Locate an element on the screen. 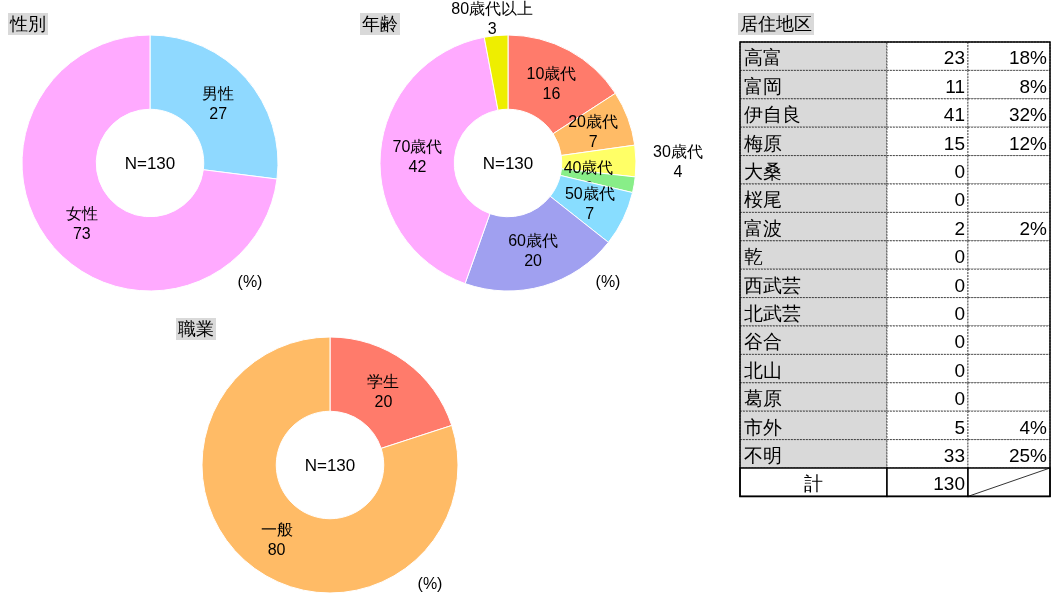 This screenshot has height=600, width=1056. category-label: 桜尾 is located at coordinates (763, 200).